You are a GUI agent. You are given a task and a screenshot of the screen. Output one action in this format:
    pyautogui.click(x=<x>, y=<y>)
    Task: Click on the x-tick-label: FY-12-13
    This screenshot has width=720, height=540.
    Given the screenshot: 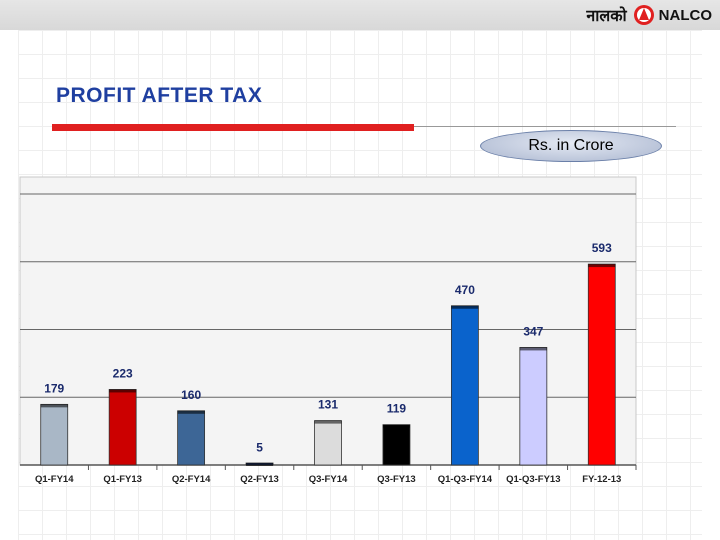 What is the action you would take?
    pyautogui.click(x=601, y=479)
    